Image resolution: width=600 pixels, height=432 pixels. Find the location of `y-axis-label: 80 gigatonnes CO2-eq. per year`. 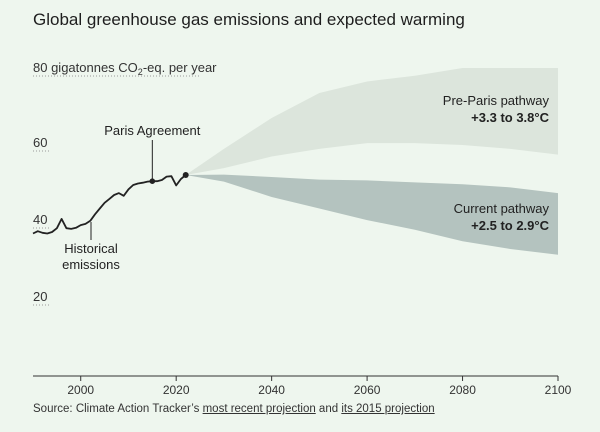

y-axis-label: 80 gigatonnes CO2-eq. per year is located at coordinates (125, 68).